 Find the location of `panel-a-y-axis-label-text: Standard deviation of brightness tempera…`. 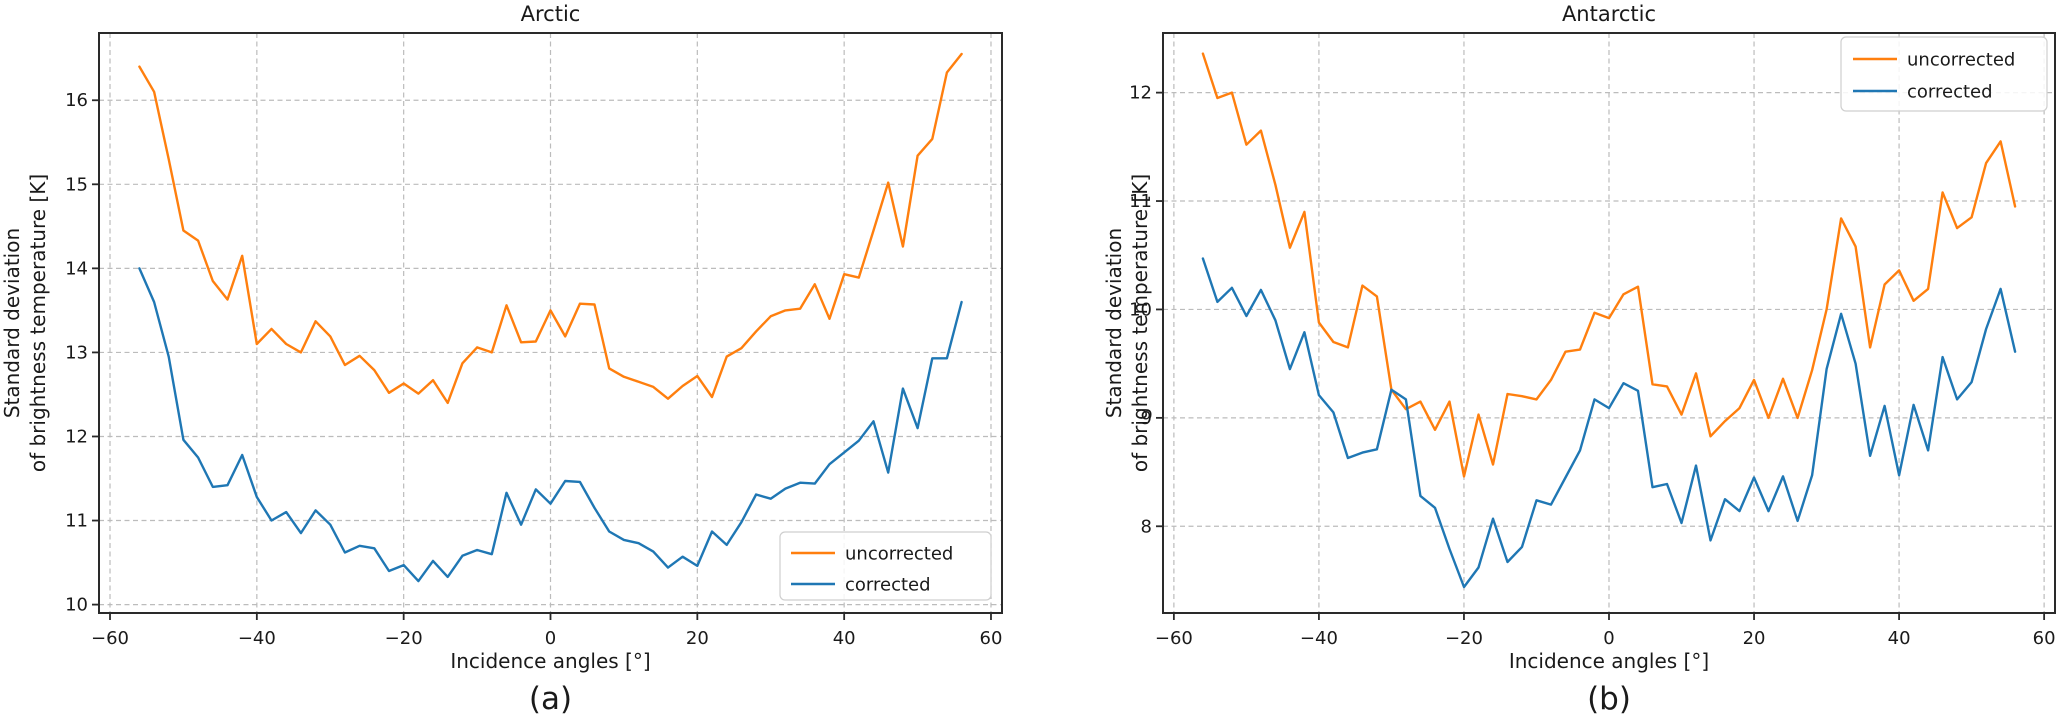

panel-a-y-axis-label-text: Standard deviation of brightness tempera… is located at coordinates (25, 323).